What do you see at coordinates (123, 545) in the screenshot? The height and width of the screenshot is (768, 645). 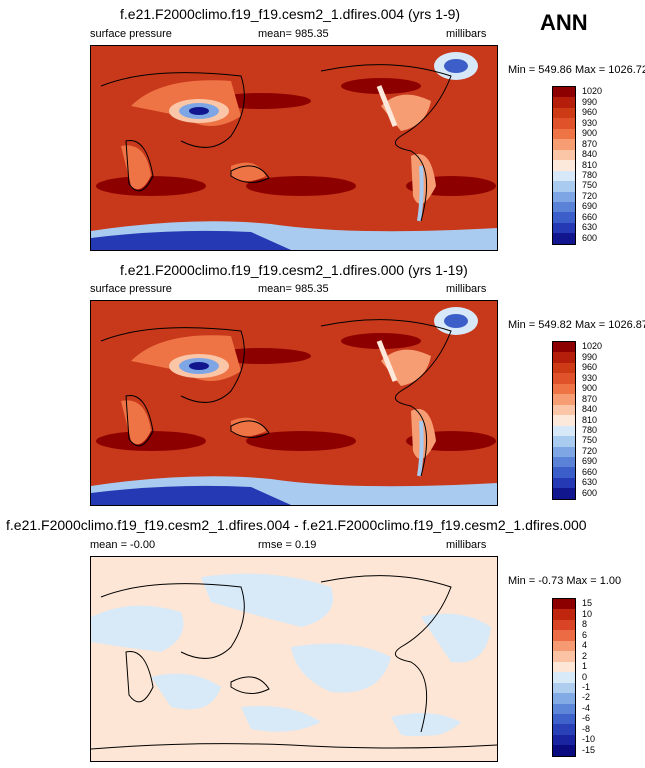 I see `panel3-mean-label: mean = -0.00` at bounding box center [123, 545].